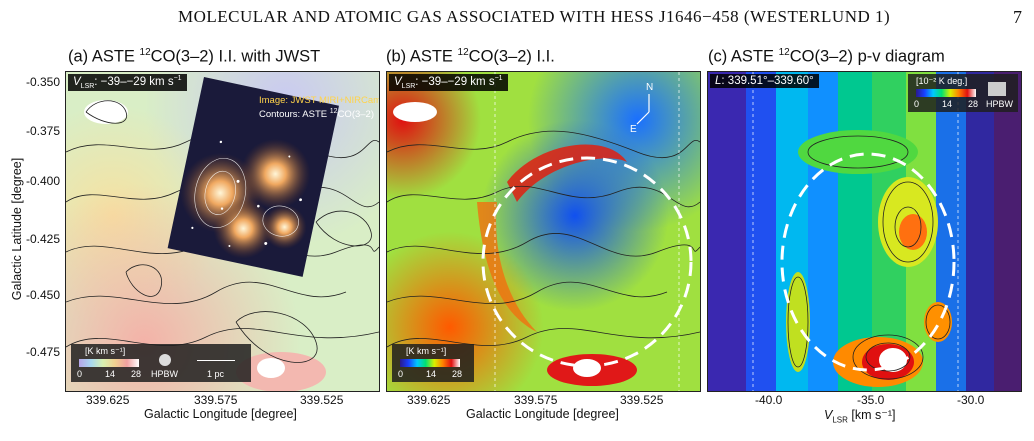 This screenshot has width=1034, height=441. Describe the element at coordinates (997, 89) in the screenshot. I see `beam-rect-icon` at that location.